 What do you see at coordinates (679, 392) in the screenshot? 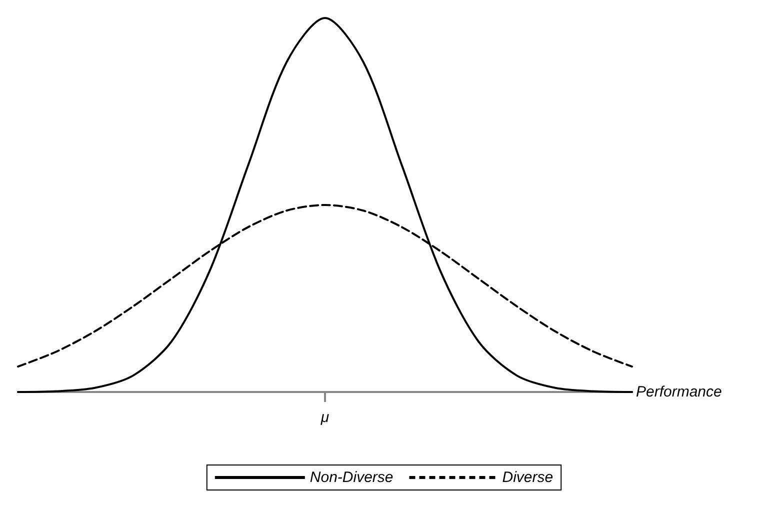
I see `x-axis-title: Performance` at bounding box center [679, 392].